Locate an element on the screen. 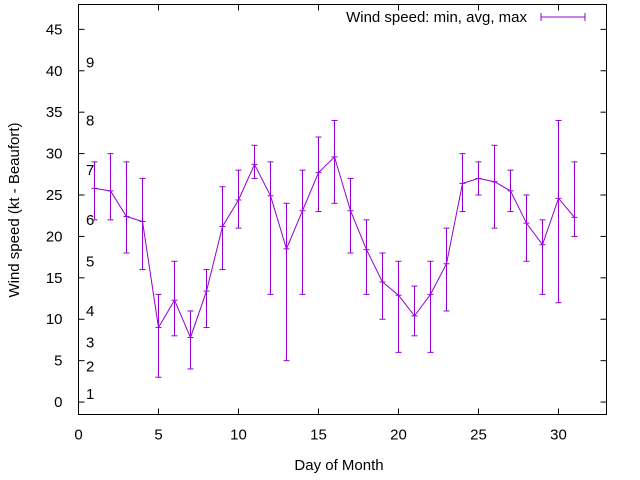 This screenshot has width=640, height=480. x-tick-label: 30 is located at coordinates (558, 435).